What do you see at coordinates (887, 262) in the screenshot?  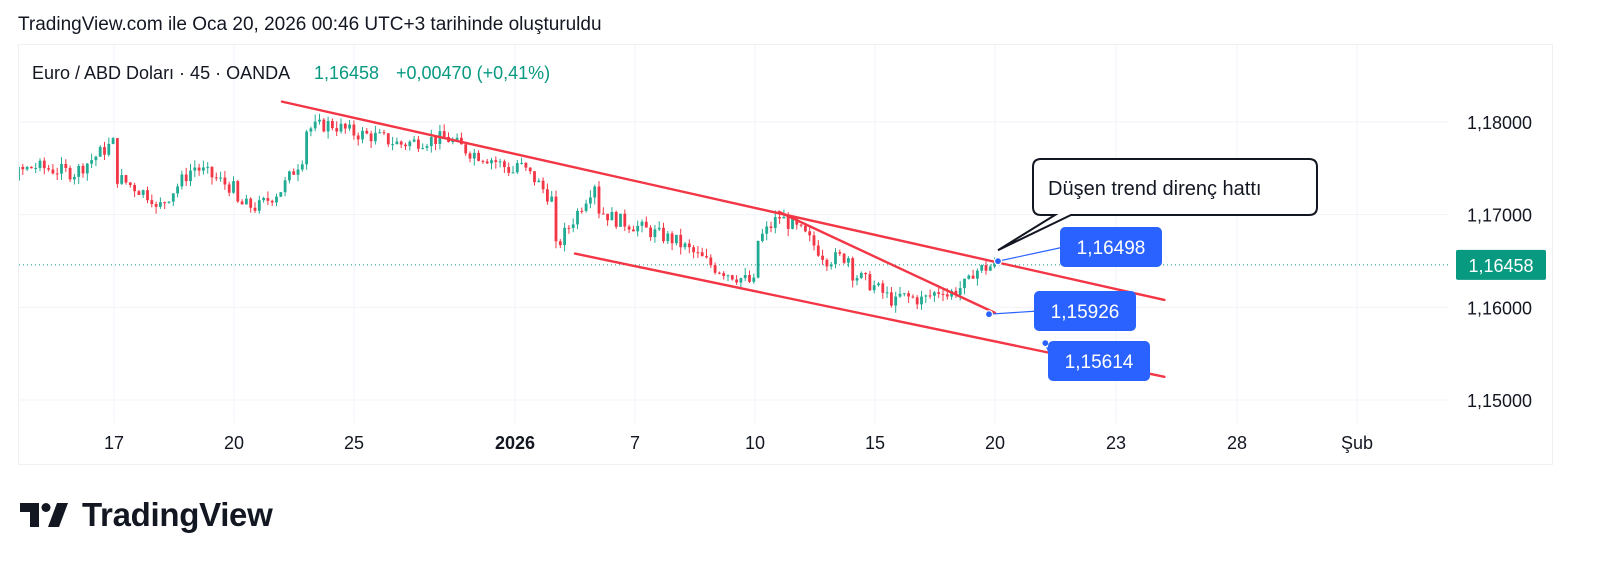 I see `trendline-inner-resistance` at bounding box center [887, 262].